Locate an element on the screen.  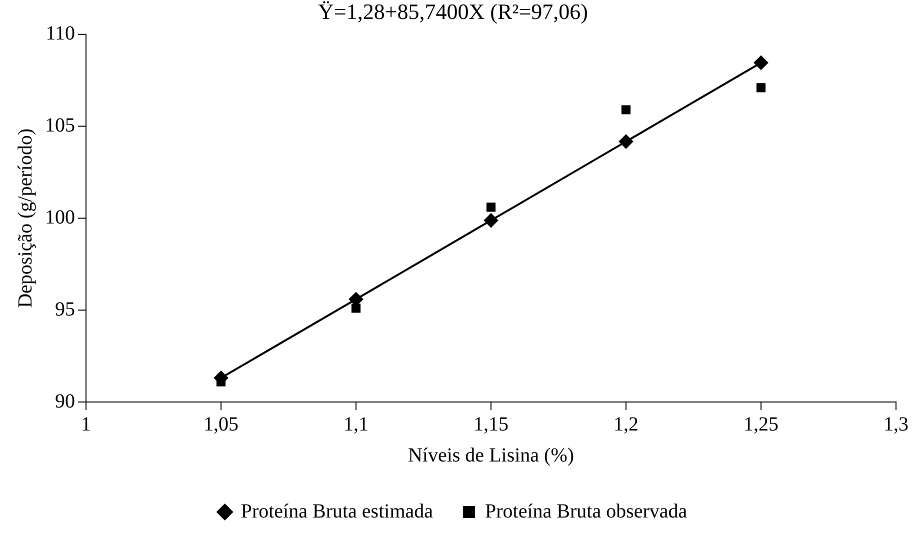
x-tick-label: 1,15 is located at coordinates (491, 424).